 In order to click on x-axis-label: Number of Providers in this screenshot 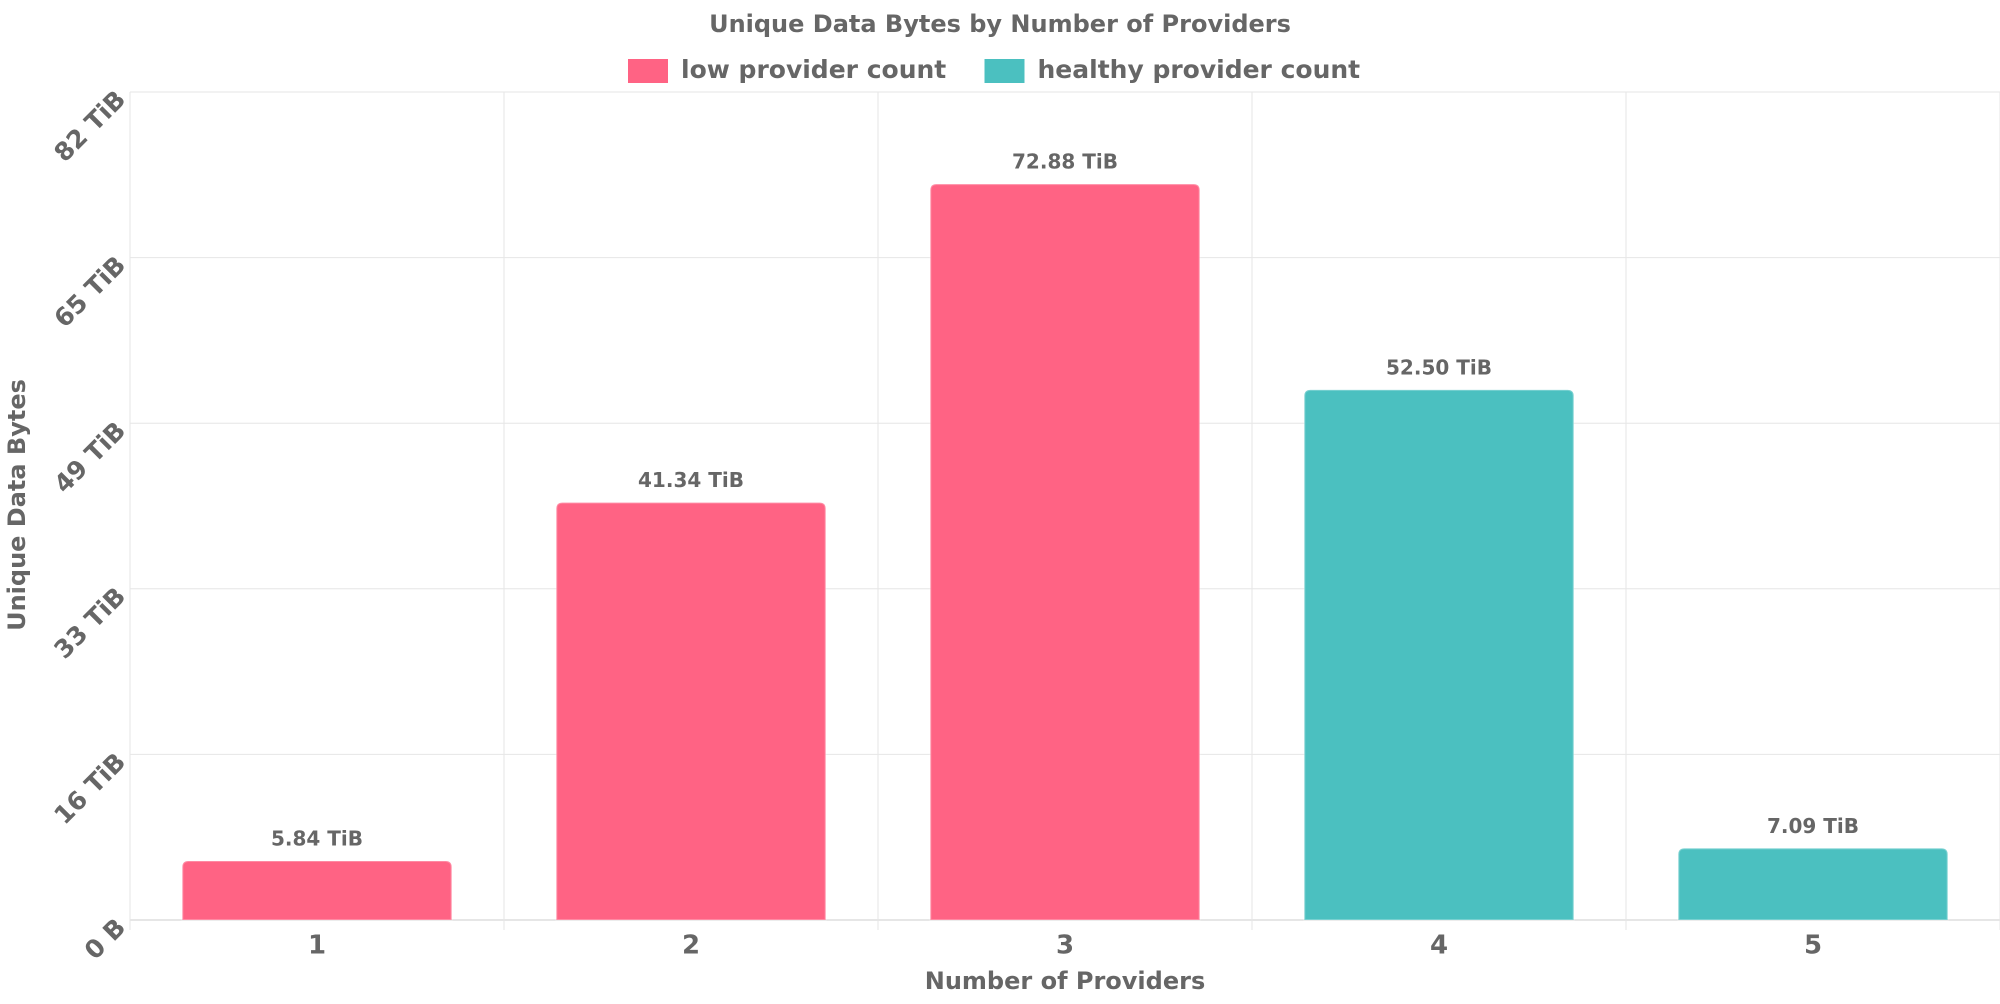, I will do `click(1065, 981)`.